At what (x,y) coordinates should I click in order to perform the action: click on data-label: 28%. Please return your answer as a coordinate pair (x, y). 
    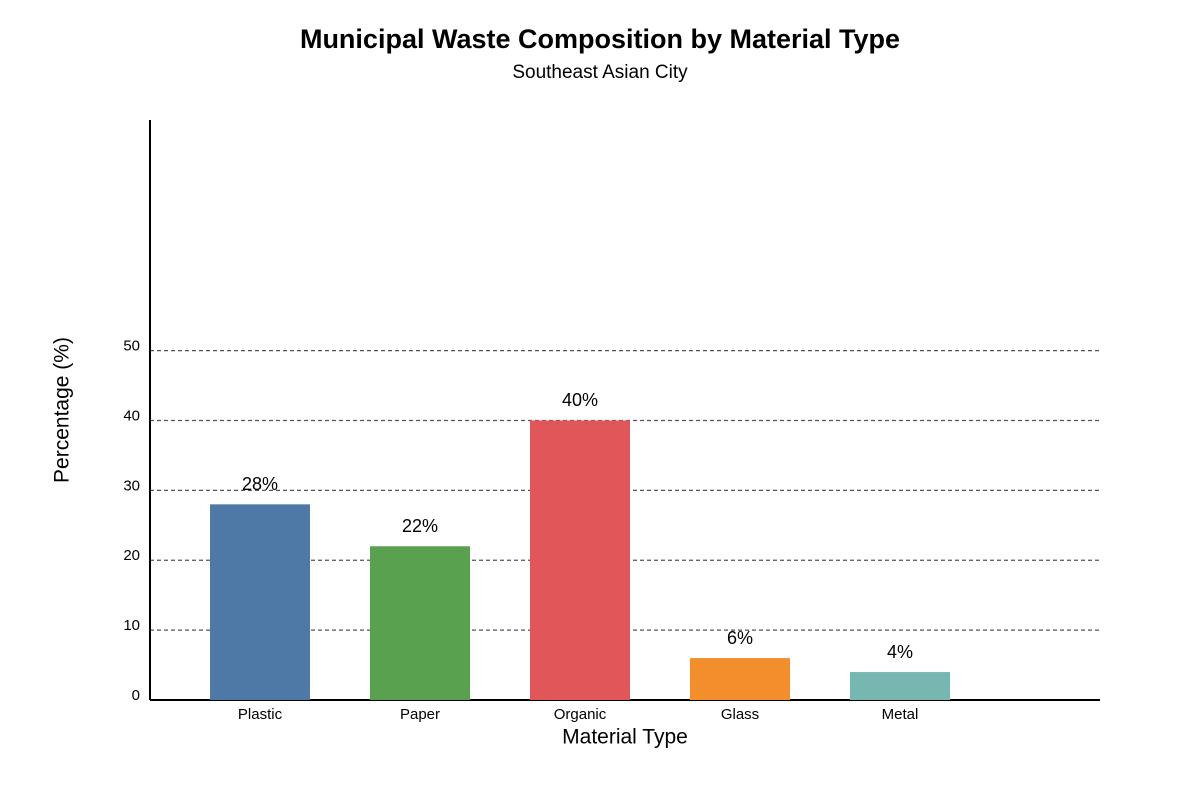
    Looking at the image, I should click on (260, 484).